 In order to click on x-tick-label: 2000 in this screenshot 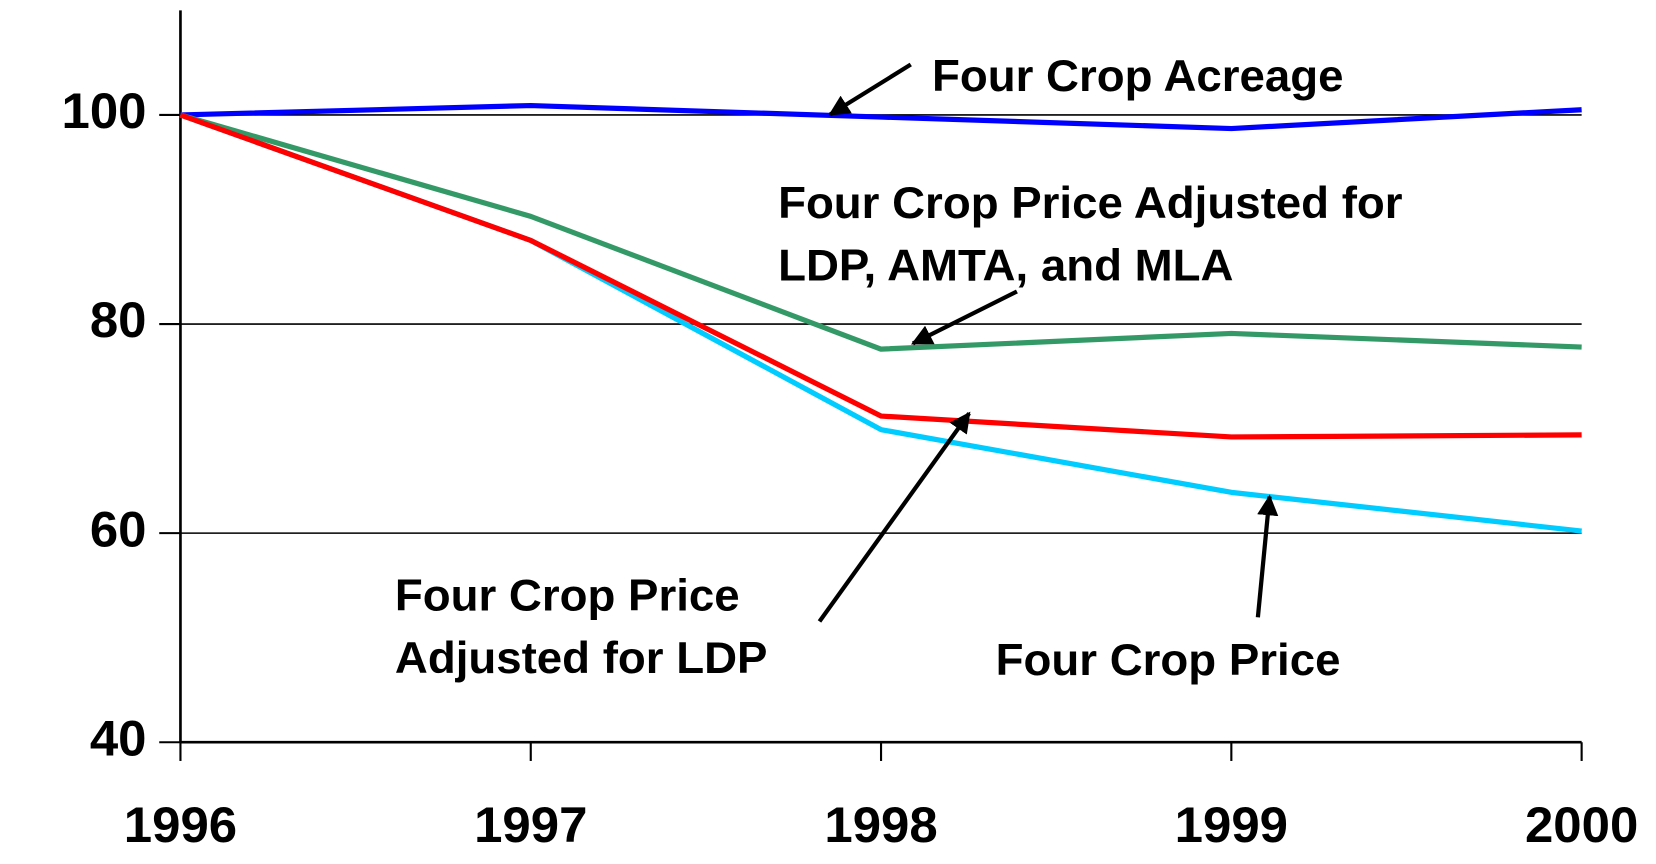, I will do `click(1581, 824)`.